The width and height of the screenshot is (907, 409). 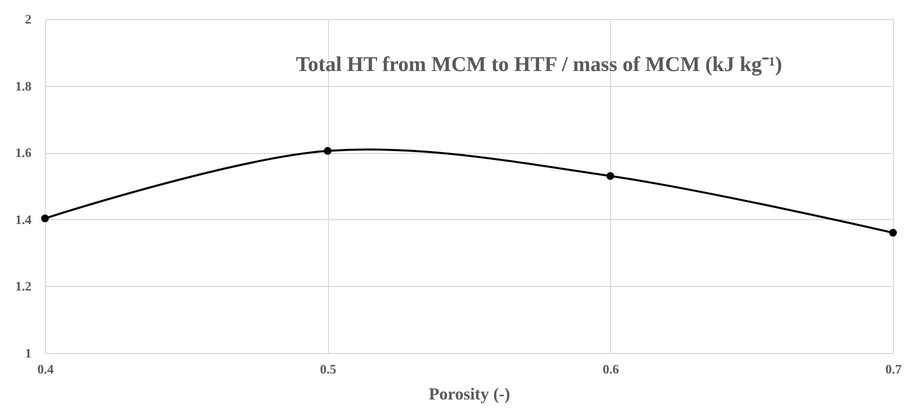 What do you see at coordinates (45, 369) in the screenshot?
I see `x-tick-label: 0.4` at bounding box center [45, 369].